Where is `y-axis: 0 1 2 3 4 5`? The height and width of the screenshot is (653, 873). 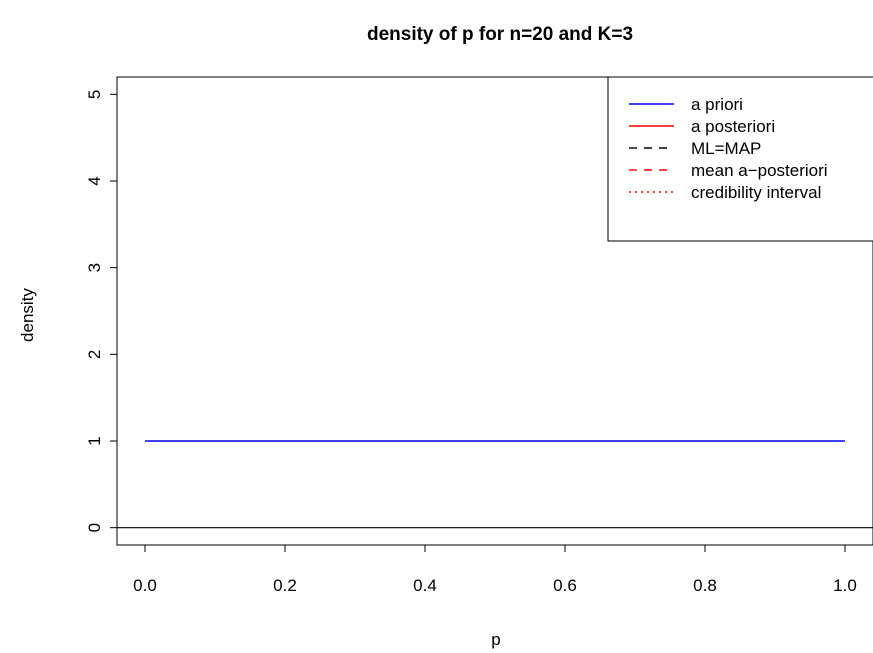
y-axis: 0 1 2 3 4 5 is located at coordinates (101, 311).